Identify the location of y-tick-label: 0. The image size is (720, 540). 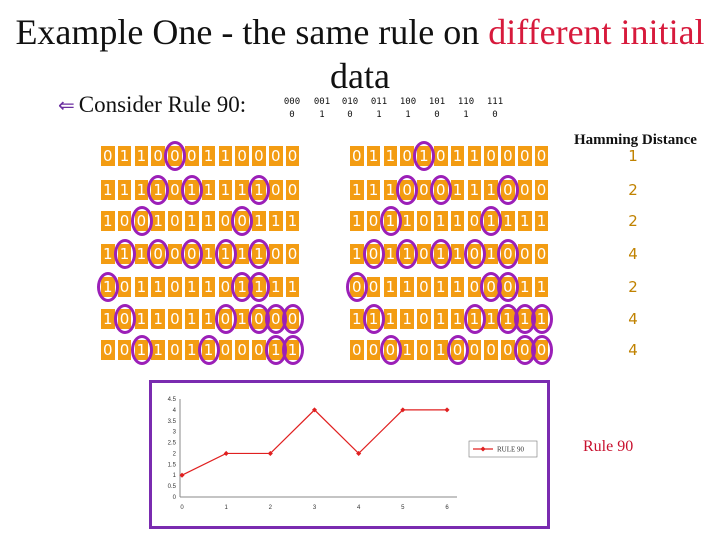
(175, 498).